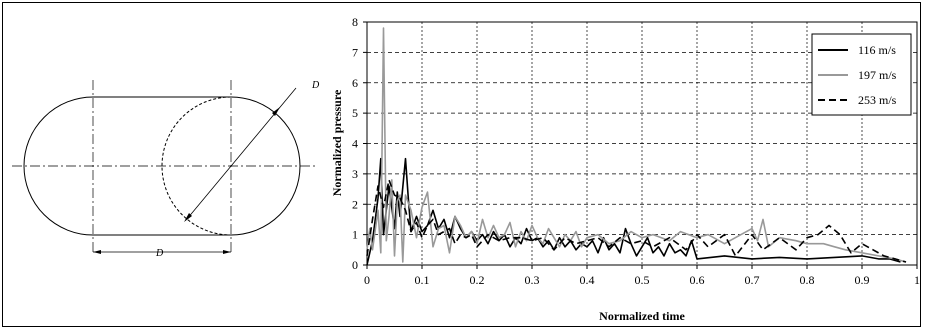 This screenshot has width=925, height=331. I want to click on y-tick-label-4: 4, so click(355, 144).